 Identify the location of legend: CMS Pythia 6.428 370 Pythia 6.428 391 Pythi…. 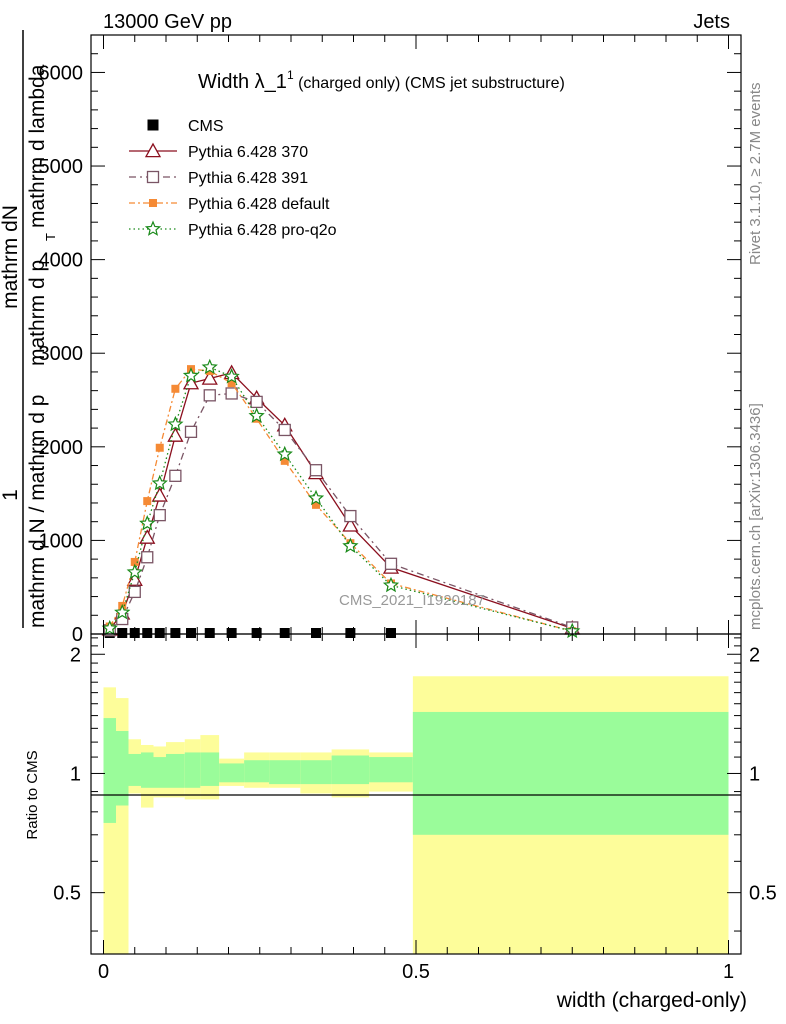
(233, 178).